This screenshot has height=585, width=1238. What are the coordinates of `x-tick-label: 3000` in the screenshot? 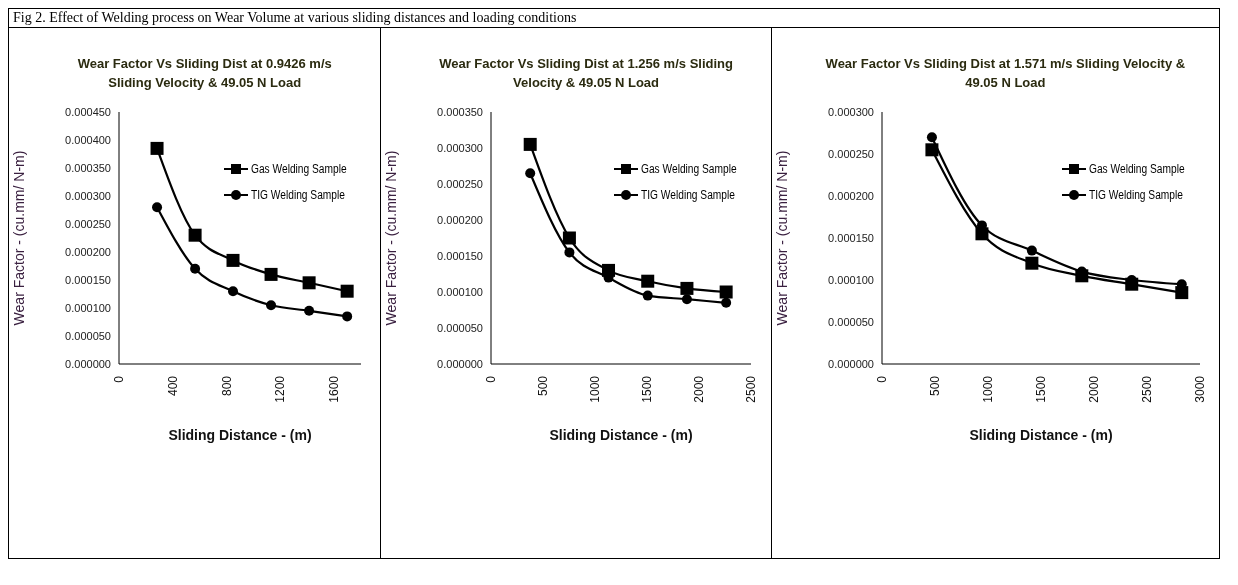 It's located at (1199, 389).